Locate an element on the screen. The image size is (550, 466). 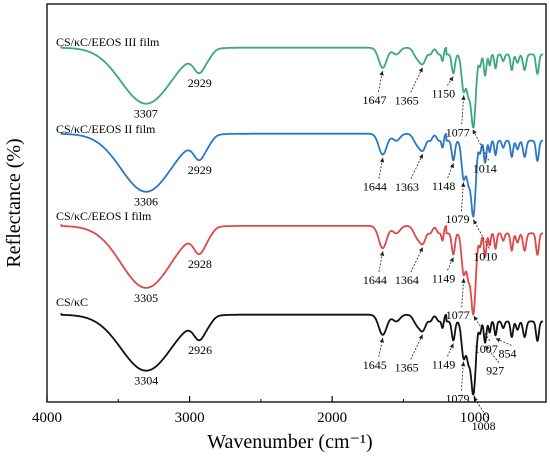
peak-label: 1150 is located at coordinates (444, 93).